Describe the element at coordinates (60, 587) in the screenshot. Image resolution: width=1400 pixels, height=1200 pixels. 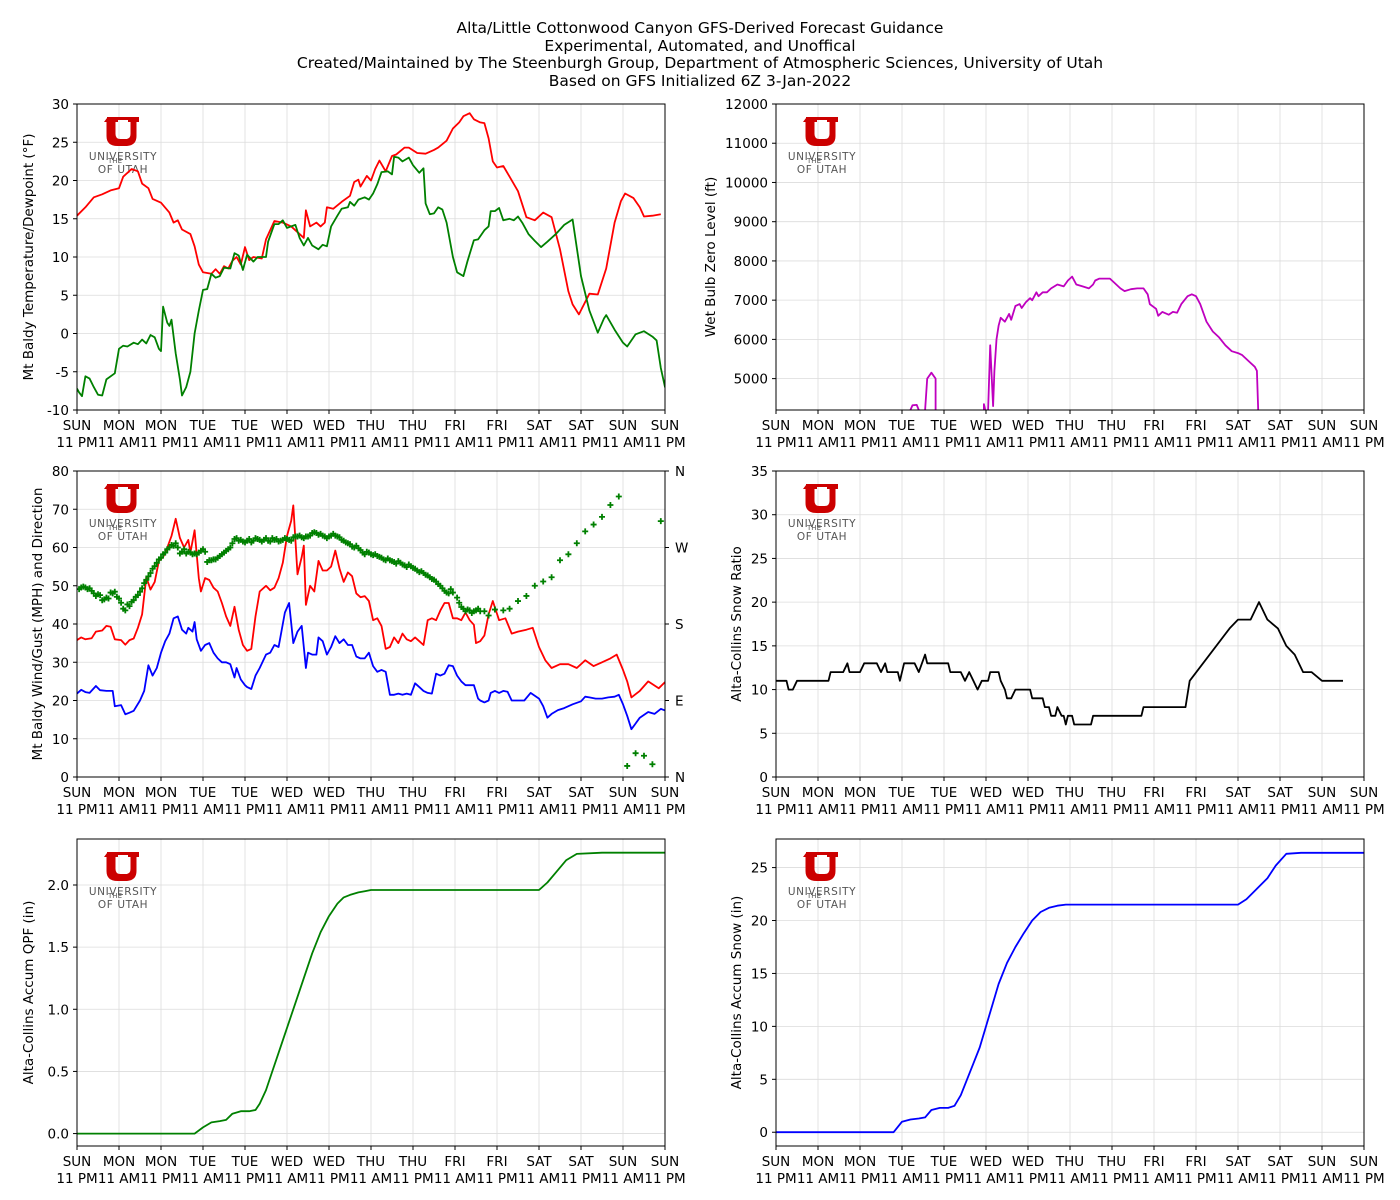
I see `y-tick-label: 50` at that location.